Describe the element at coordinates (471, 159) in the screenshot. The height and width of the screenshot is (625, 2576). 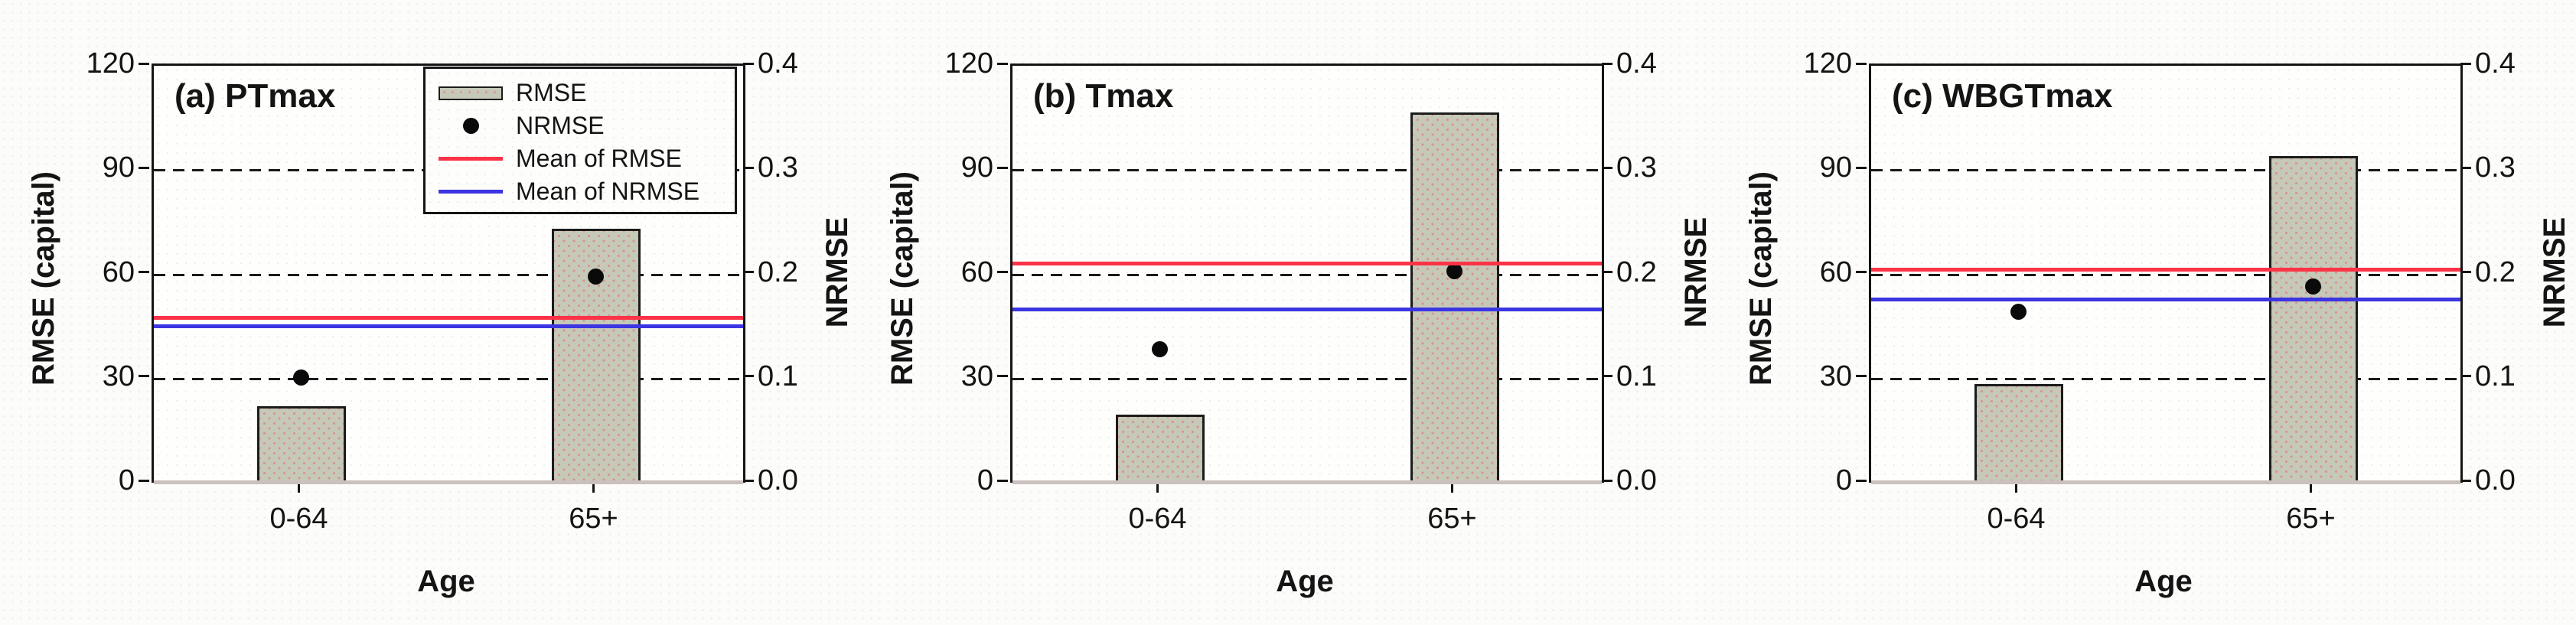
I see `legend-mean-rmse-line-swatch` at that location.